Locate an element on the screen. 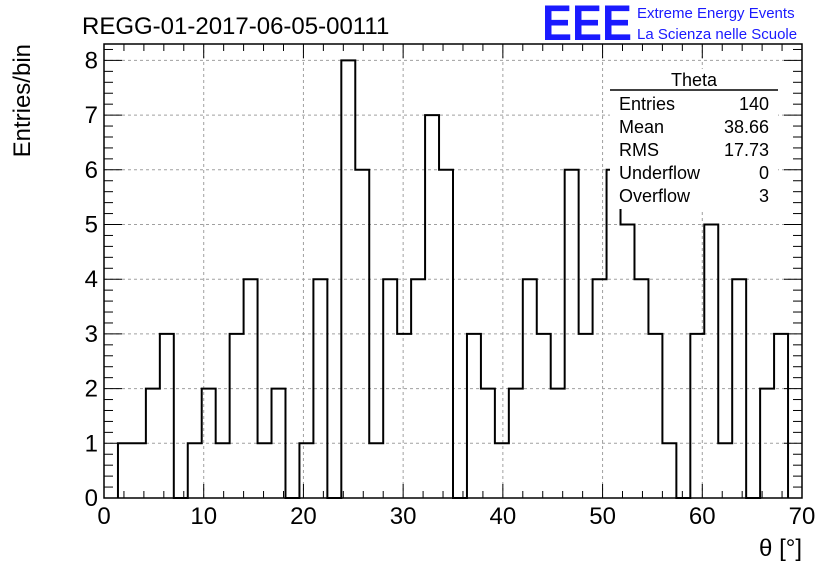  eee-logo: EEE is located at coordinates (587, 25).